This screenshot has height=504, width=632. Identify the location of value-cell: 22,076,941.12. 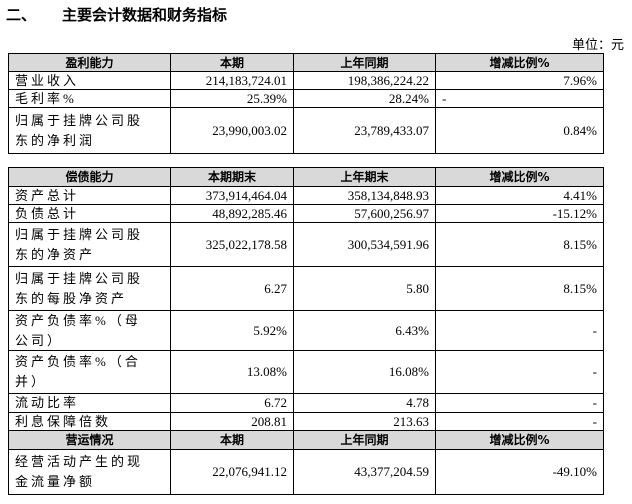
(232, 472).